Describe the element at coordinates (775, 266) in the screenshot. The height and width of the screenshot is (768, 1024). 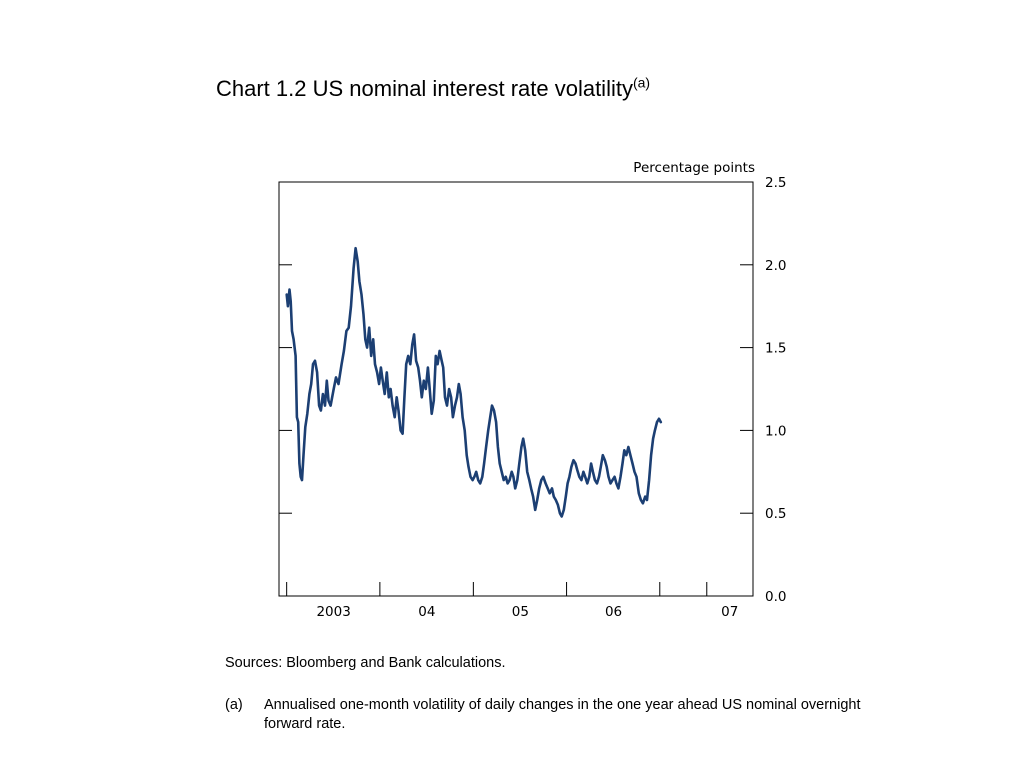
I see `y-tick-label: 2.0` at that location.